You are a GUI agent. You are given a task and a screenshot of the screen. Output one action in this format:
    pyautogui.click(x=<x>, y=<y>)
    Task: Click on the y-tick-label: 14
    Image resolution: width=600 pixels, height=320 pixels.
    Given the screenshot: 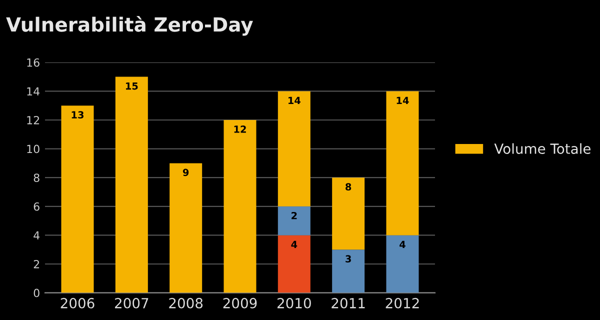 What is the action you would take?
    pyautogui.click(x=33, y=91)
    